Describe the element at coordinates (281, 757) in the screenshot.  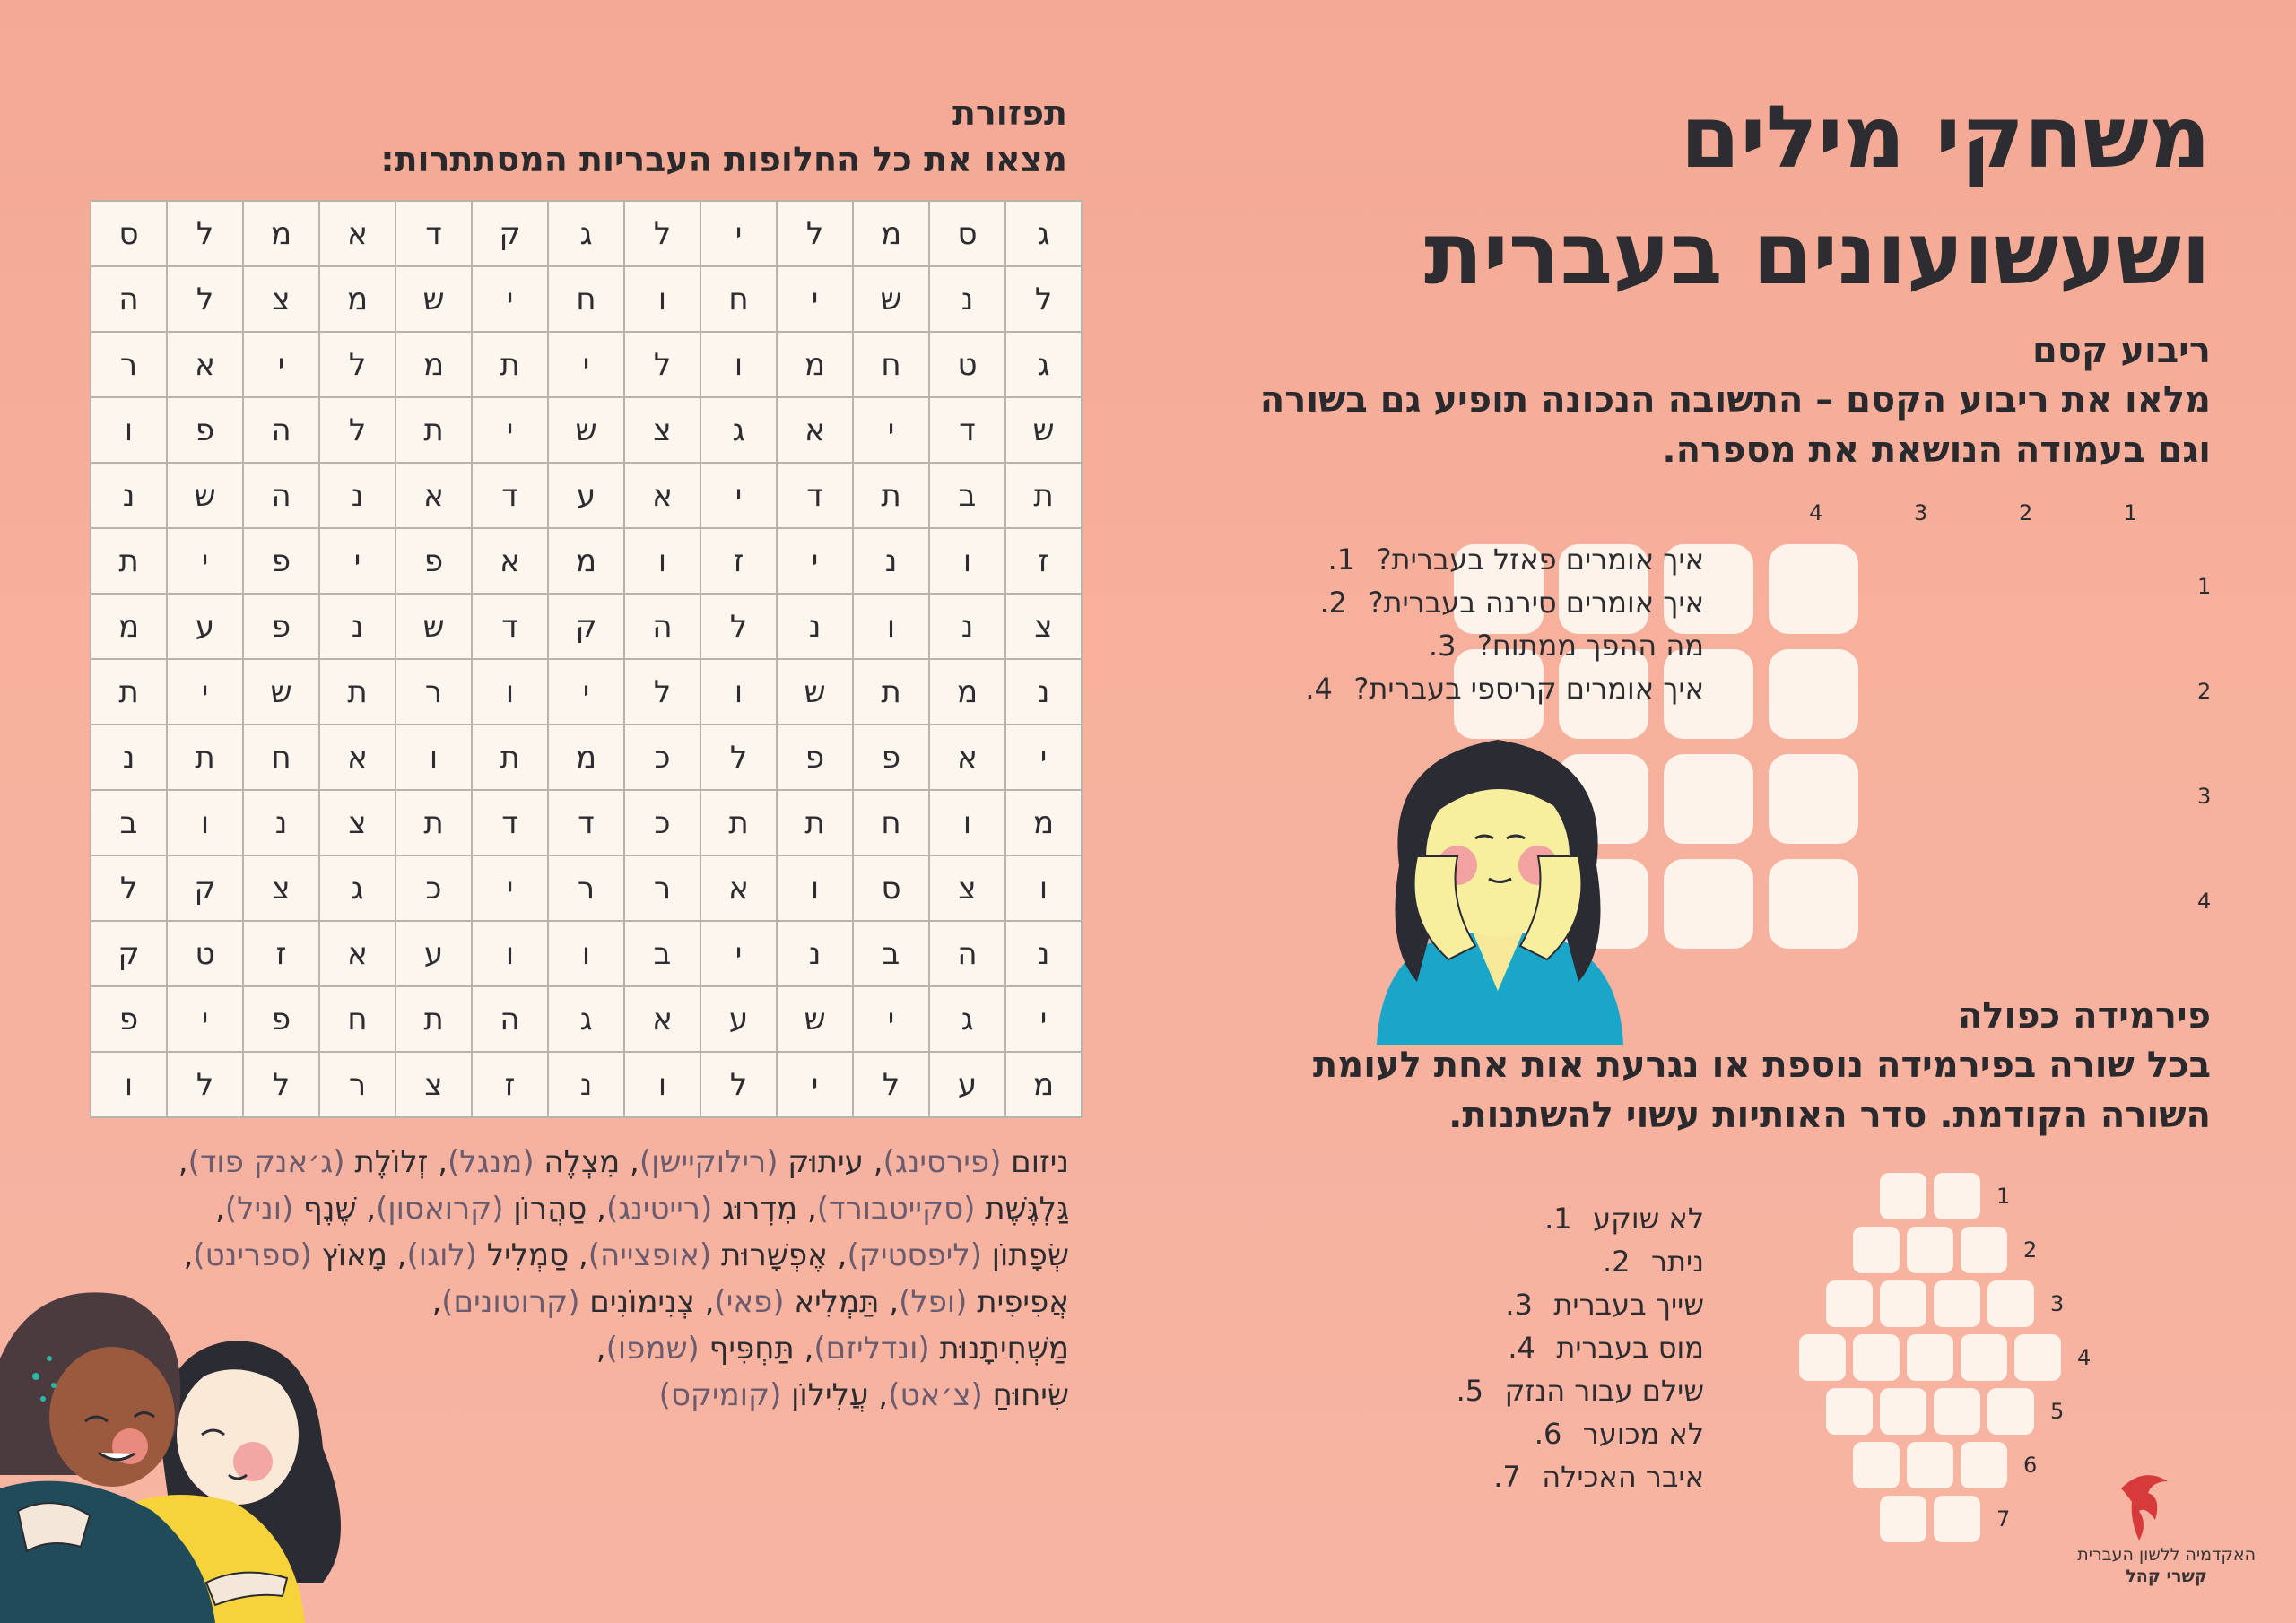
I see `word-search-cell: ח` at that location.